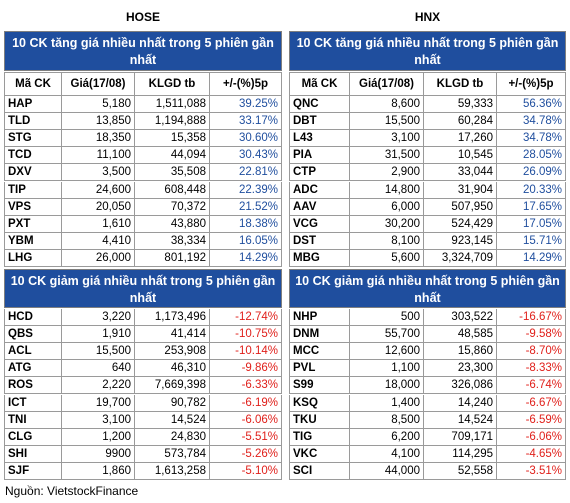  What do you see at coordinates (246, 156) in the screenshot?
I see `change: 30.43%` at bounding box center [246, 156].